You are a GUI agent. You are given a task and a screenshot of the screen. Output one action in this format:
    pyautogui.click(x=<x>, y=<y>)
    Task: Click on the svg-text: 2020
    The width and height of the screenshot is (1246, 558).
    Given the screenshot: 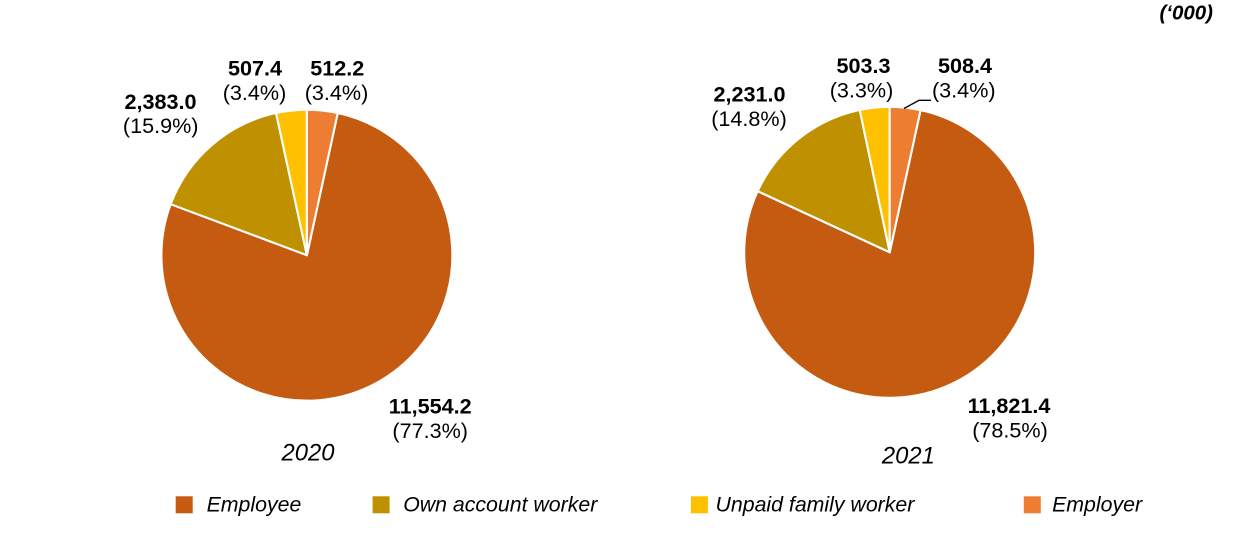 What is the action you would take?
    pyautogui.click(x=308, y=453)
    